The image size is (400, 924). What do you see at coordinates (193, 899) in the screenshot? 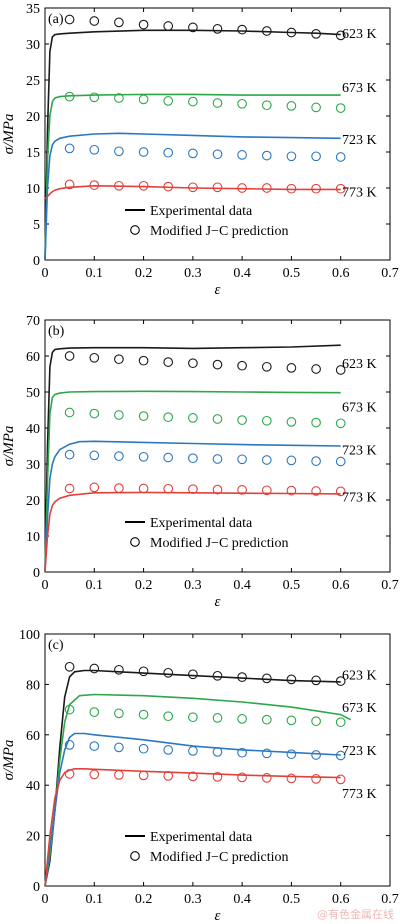
I see `x-tick-label: 0.3` at bounding box center [193, 899].